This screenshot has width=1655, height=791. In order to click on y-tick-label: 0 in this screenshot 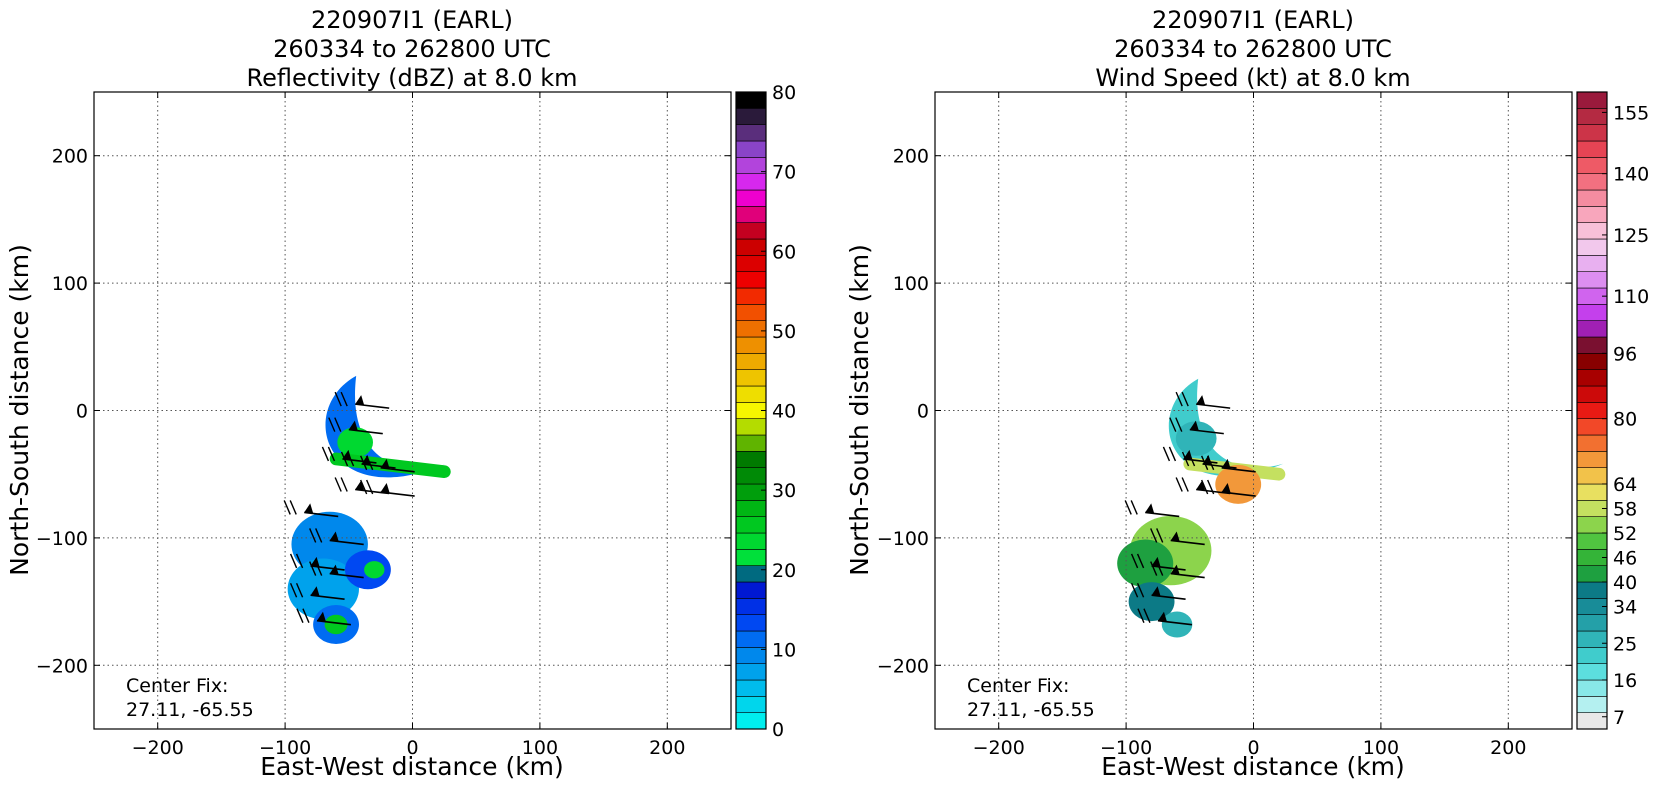, I will do `click(923, 412)`.